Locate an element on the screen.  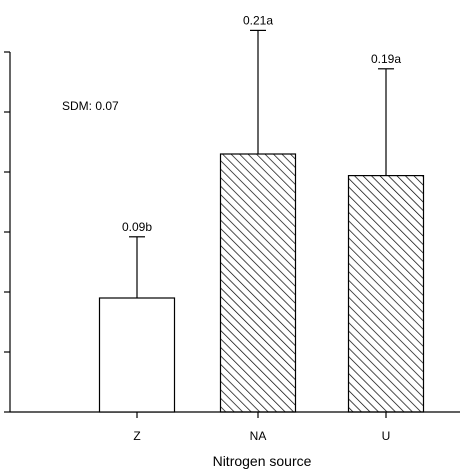
x-axis-title: Nitrogen source is located at coordinates (262, 461).